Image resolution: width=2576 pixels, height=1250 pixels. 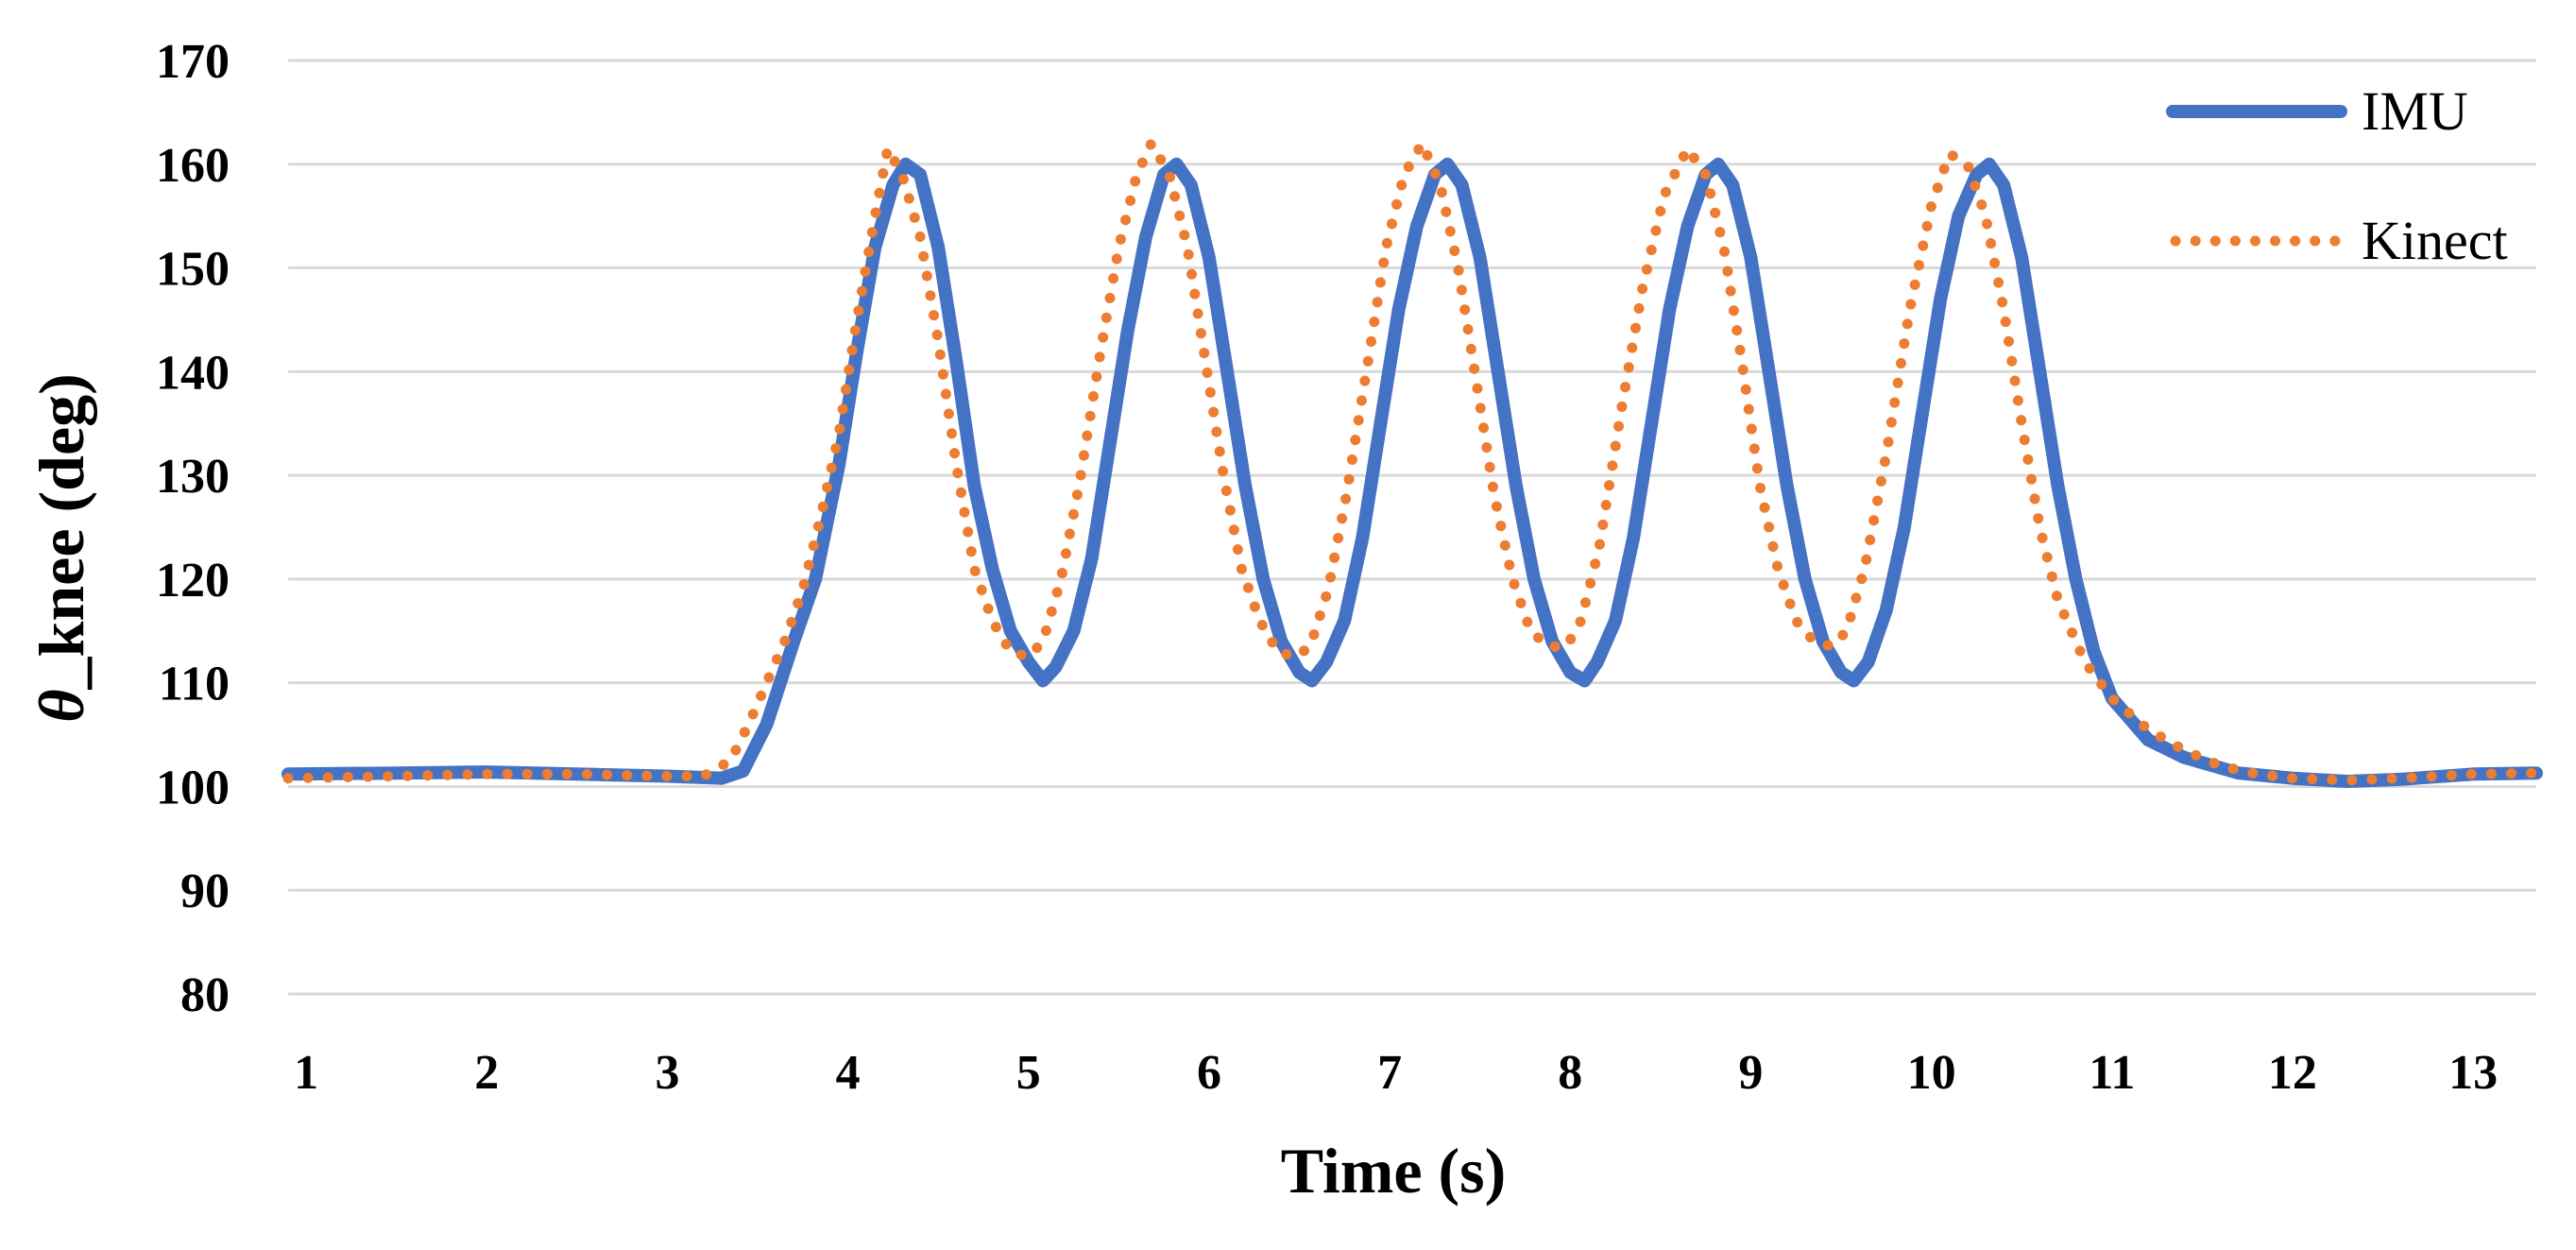 I want to click on y-tick-label: 90, so click(x=205, y=891).